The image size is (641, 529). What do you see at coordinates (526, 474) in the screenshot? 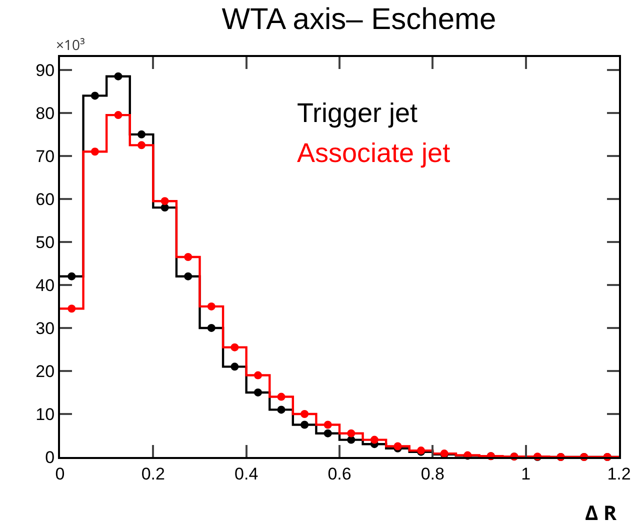
I see `x-tick-label: 1` at bounding box center [526, 474].